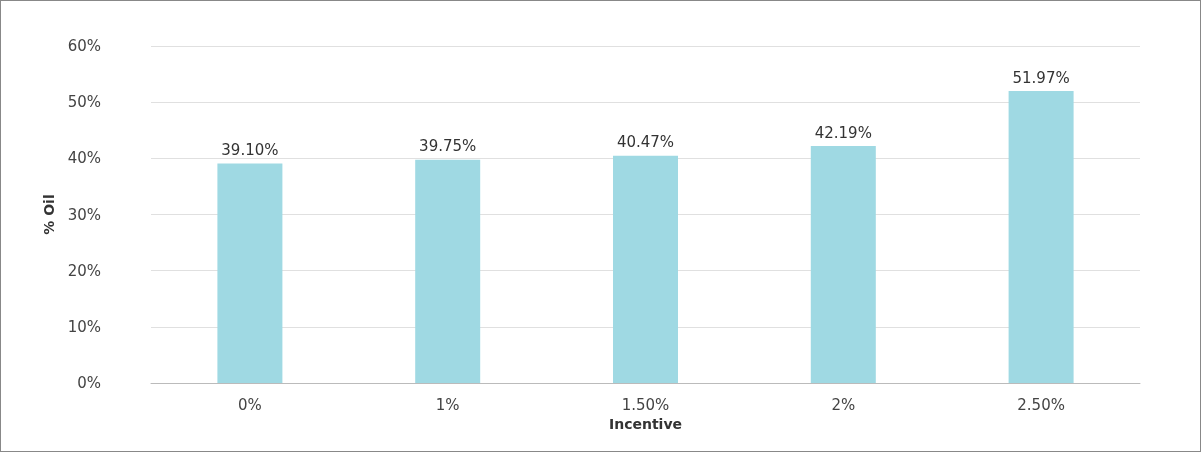 Image resolution: width=1201 pixels, height=452 pixels. Describe the element at coordinates (84, 102) in the screenshot. I see `y-tick-label: 50%` at that location.